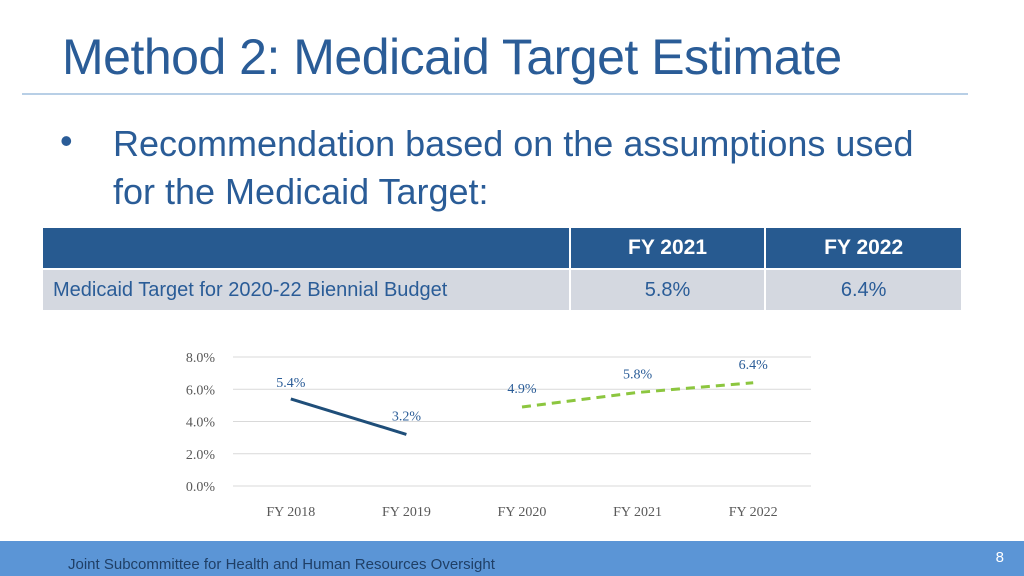 This screenshot has width=1024, height=576. I want to click on y-tick-label: 6.0%, so click(201, 390).